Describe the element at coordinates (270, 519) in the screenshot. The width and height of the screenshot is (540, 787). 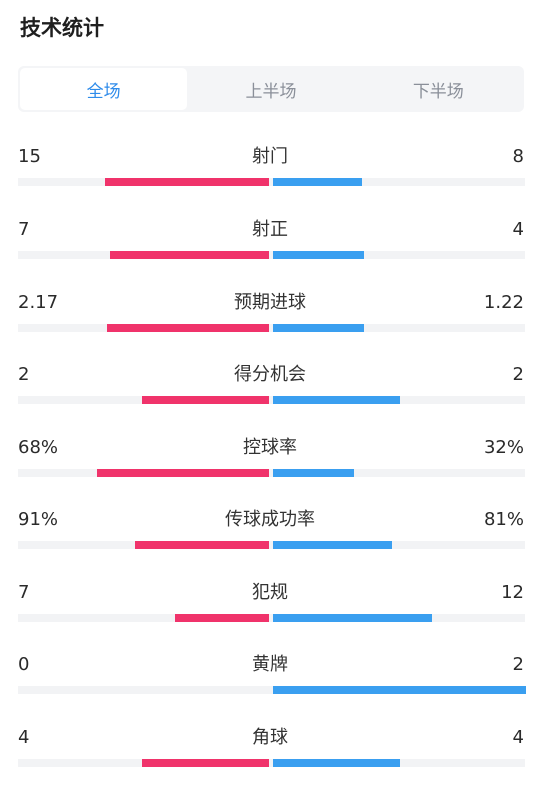
I see `stat-label: 传球成功率` at that location.